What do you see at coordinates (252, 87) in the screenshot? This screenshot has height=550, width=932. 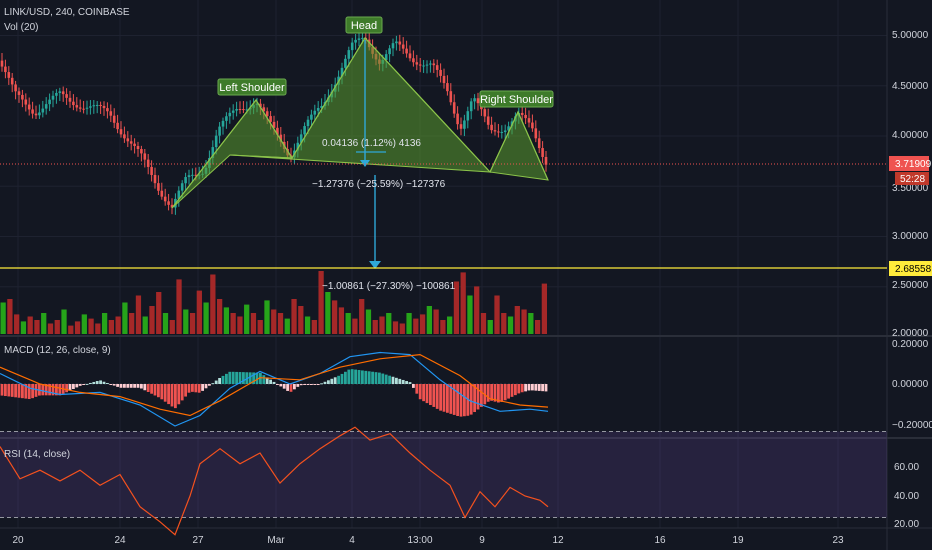 I see `left-shoulder-label-box` at bounding box center [252, 87].